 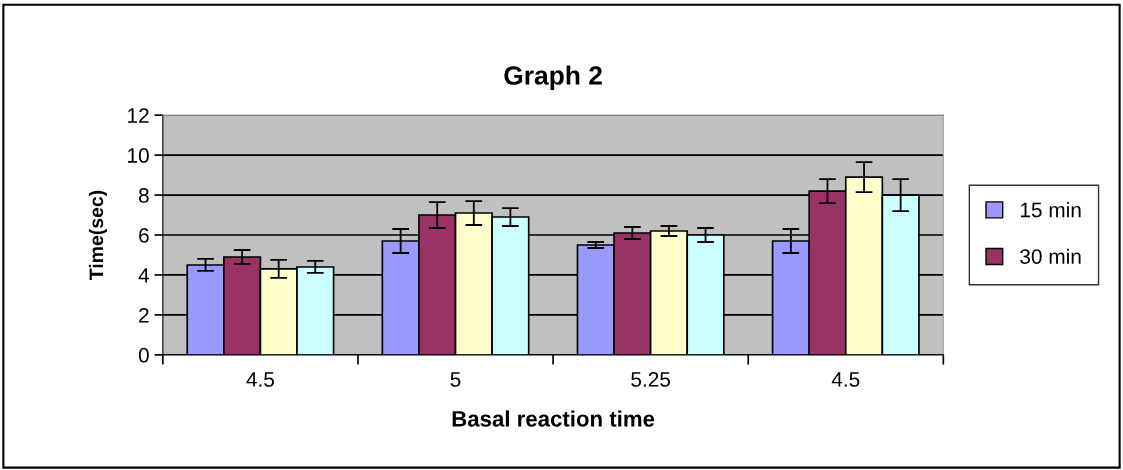 I want to click on x-tick-label: 5.25, so click(x=651, y=379).